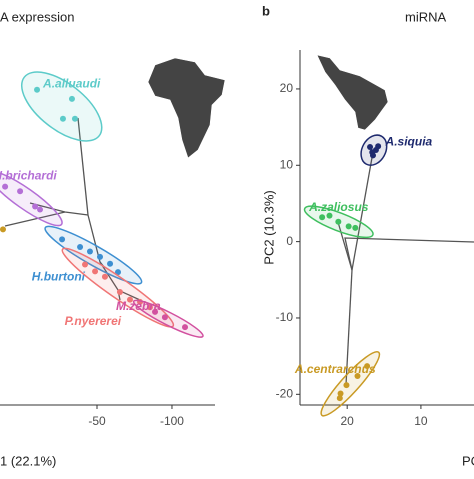 The width and height of the screenshot is (474, 479). Describe the element at coordinates (268, 227) in the screenshot. I see `y-axis-label: PC2 (10.3%)` at that location.